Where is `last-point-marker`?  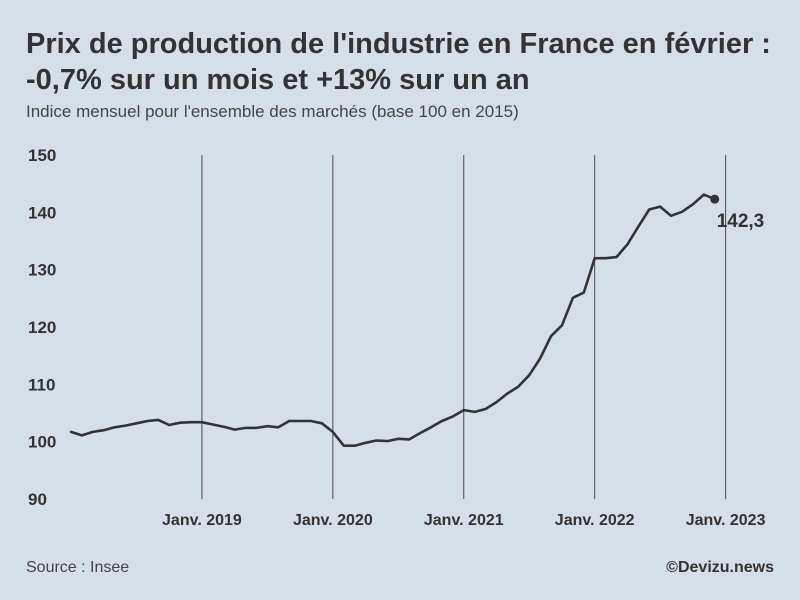 last-point-marker is located at coordinates (715, 199).